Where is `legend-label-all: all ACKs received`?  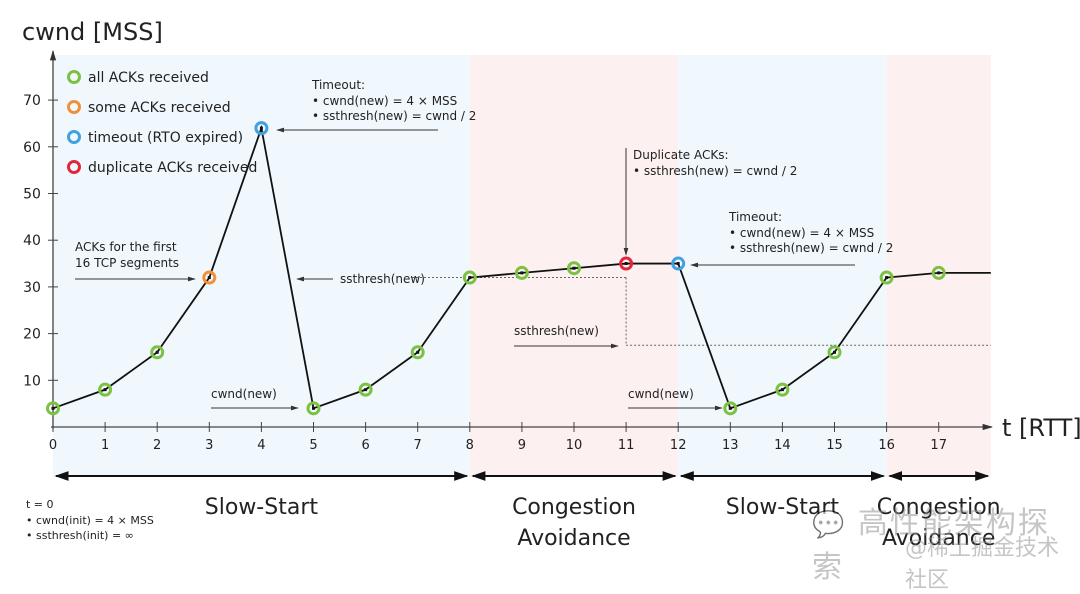 legend-label-all: all ACKs received is located at coordinates (148, 78).